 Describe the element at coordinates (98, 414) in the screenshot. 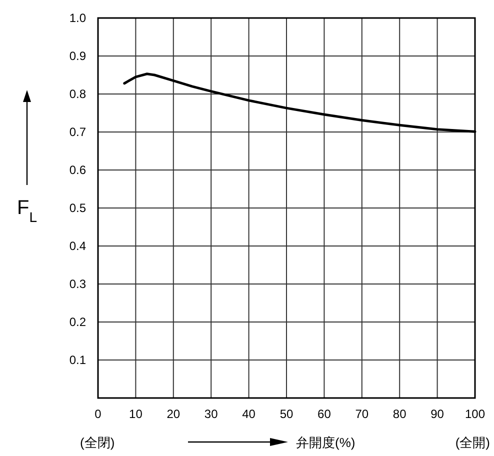

I see `x-tick-label: 0` at that location.